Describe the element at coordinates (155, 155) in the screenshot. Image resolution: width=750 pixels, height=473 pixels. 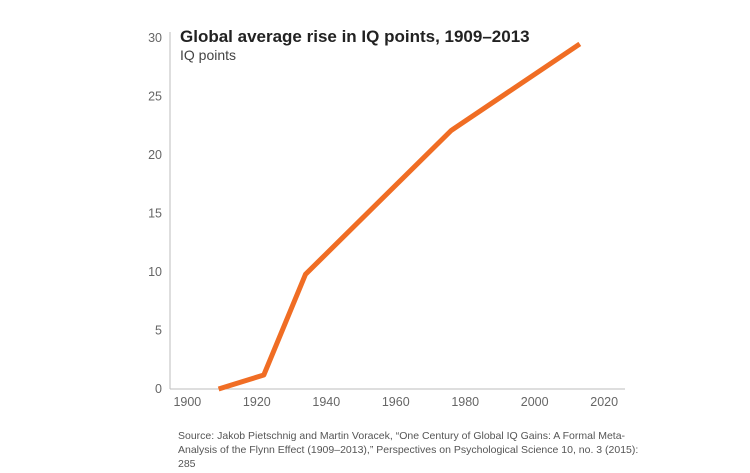
I see `y-tick-label-20: 20` at that location.